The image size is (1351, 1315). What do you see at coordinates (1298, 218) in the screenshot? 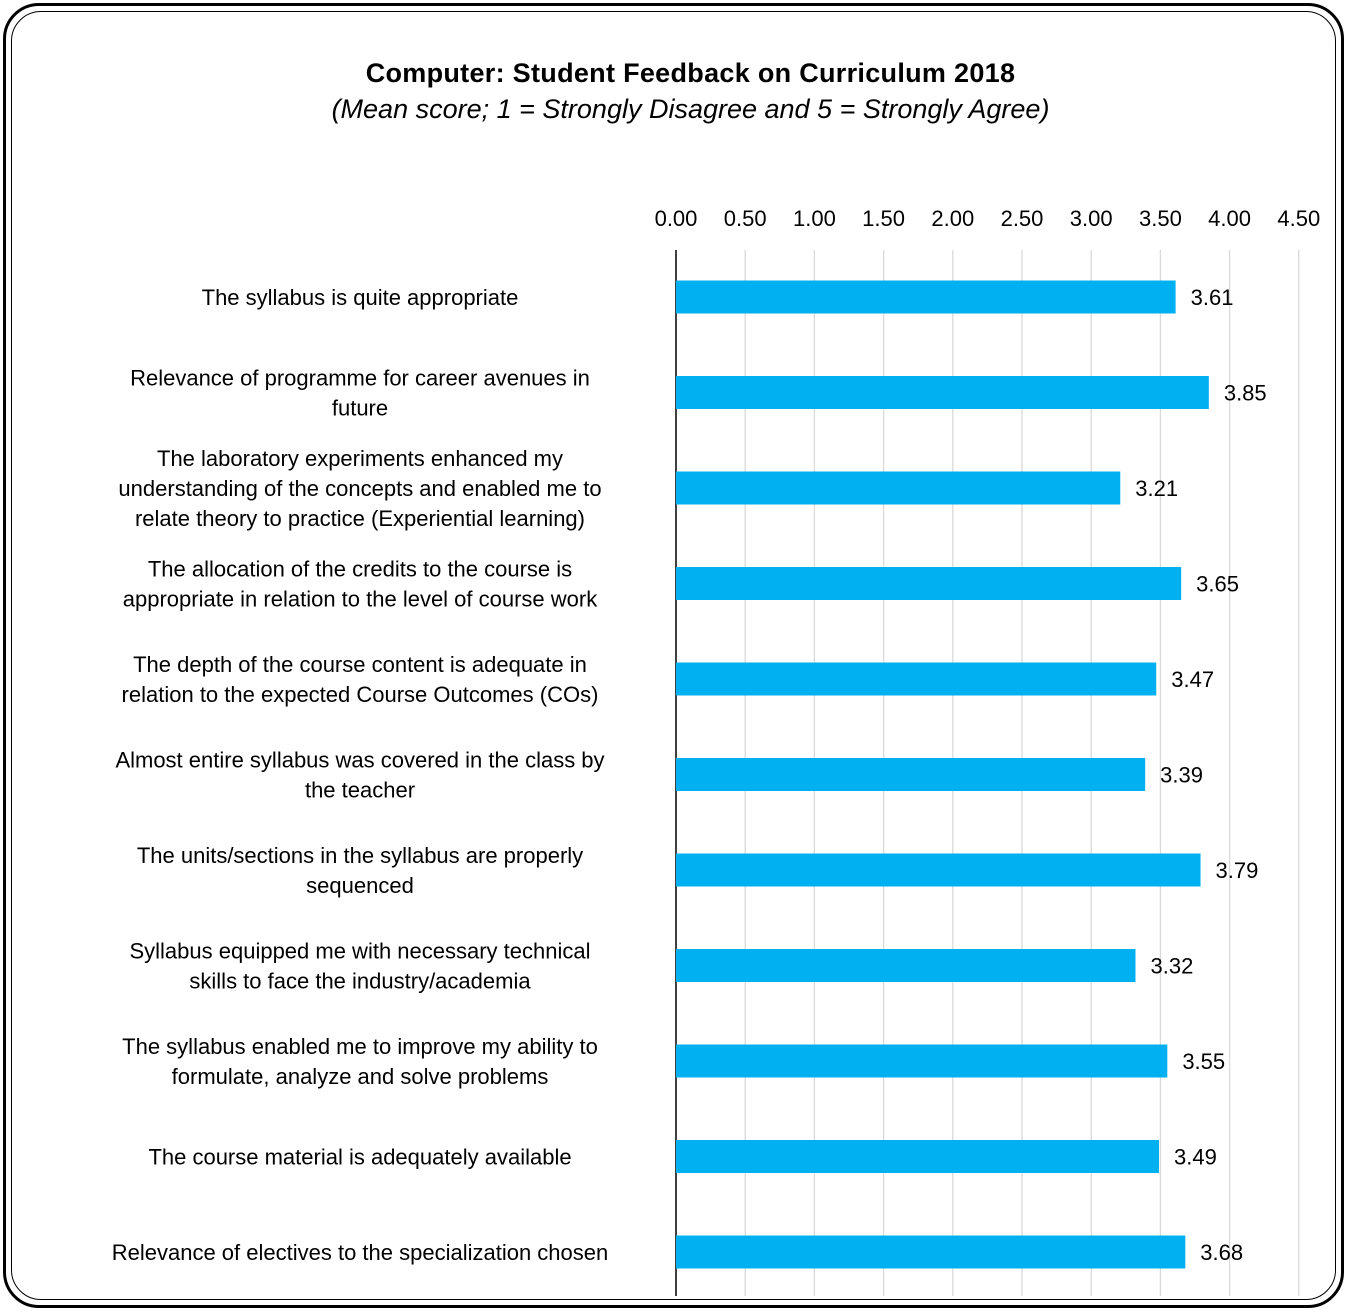
I see `x-tick-label: 4.50` at bounding box center [1298, 218].